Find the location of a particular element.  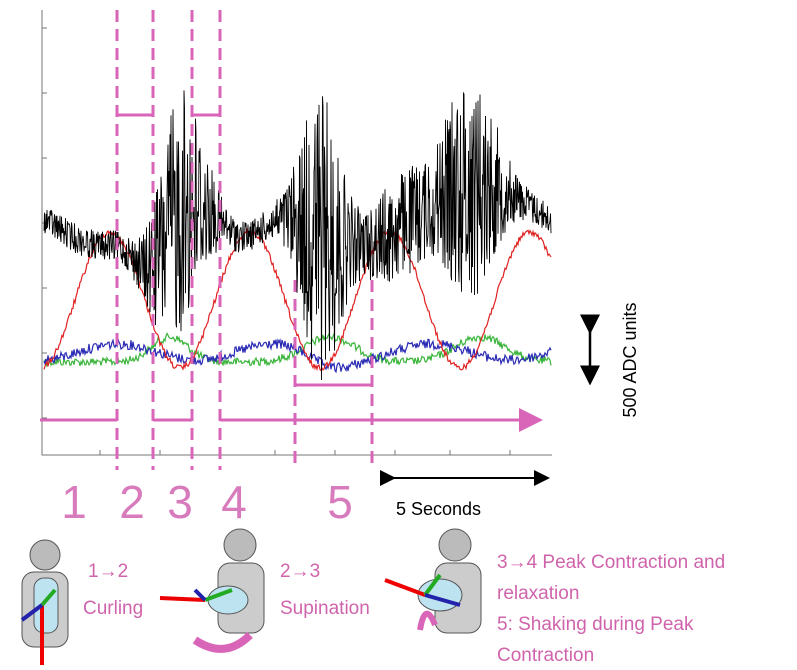

green-trace is located at coordinates (297, 349).